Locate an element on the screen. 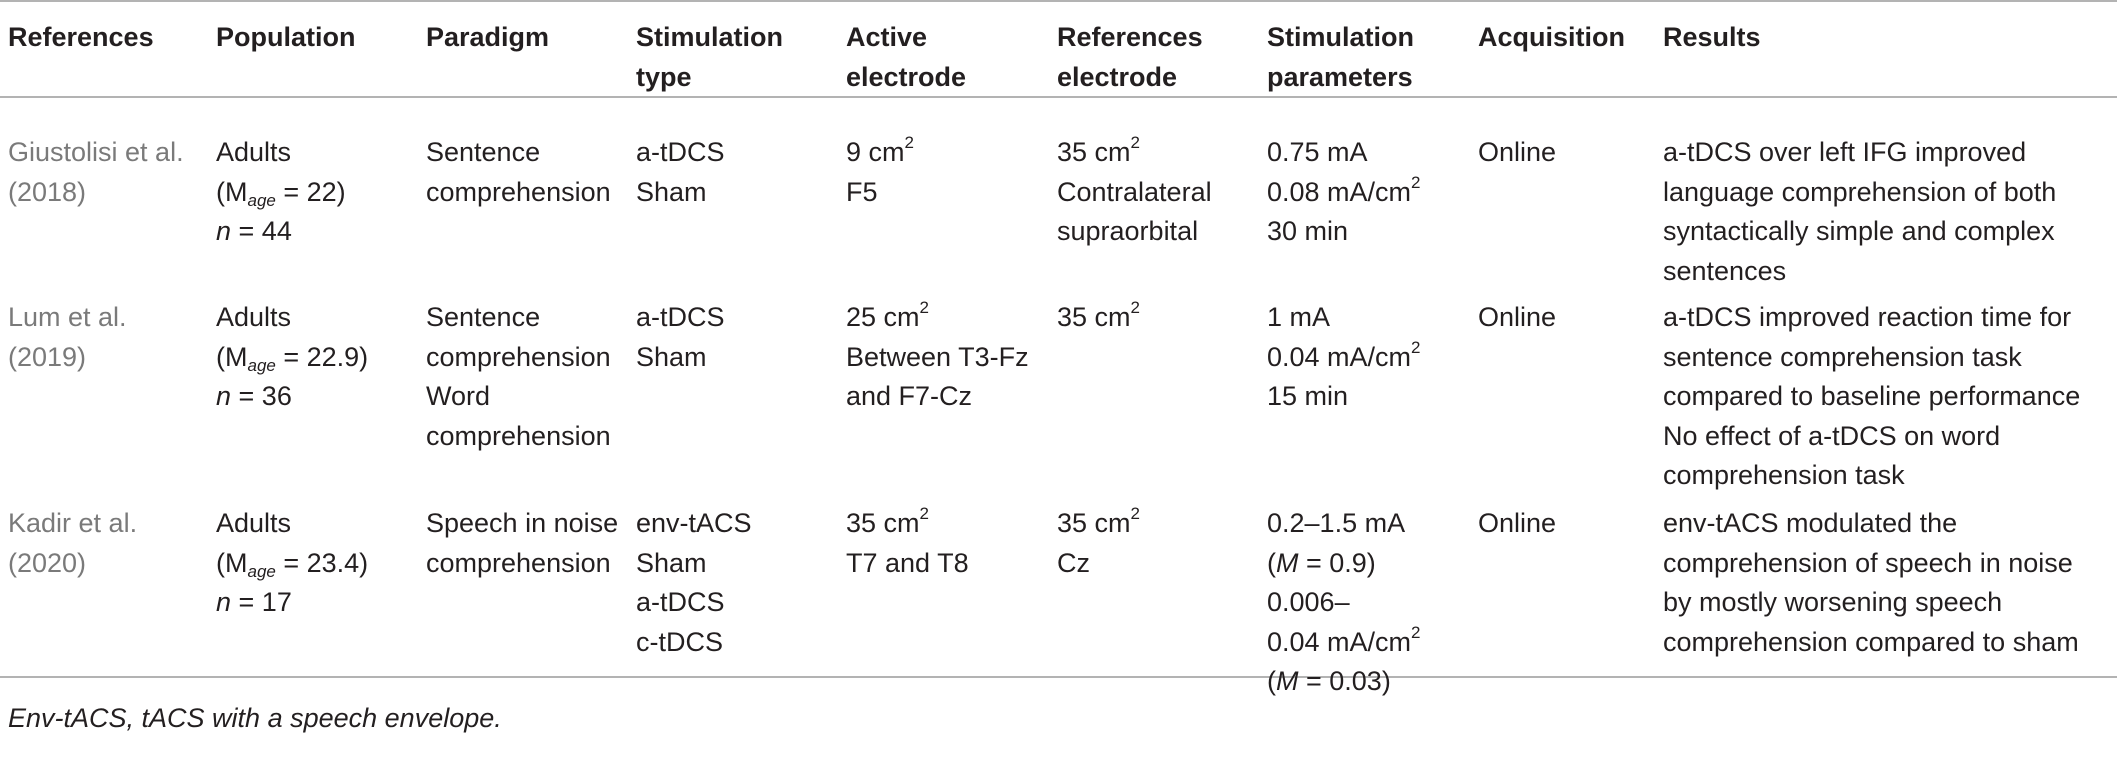  table-row-3-references-electrode: 35 cm2 Cz is located at coordinates (1098, 541).